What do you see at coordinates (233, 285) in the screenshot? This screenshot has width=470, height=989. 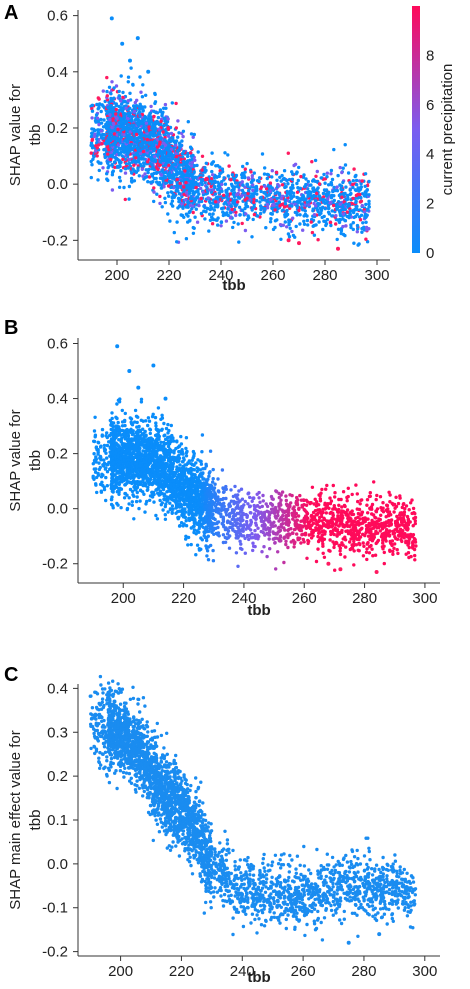 I see `x-axis-label: tbb` at bounding box center [233, 285].